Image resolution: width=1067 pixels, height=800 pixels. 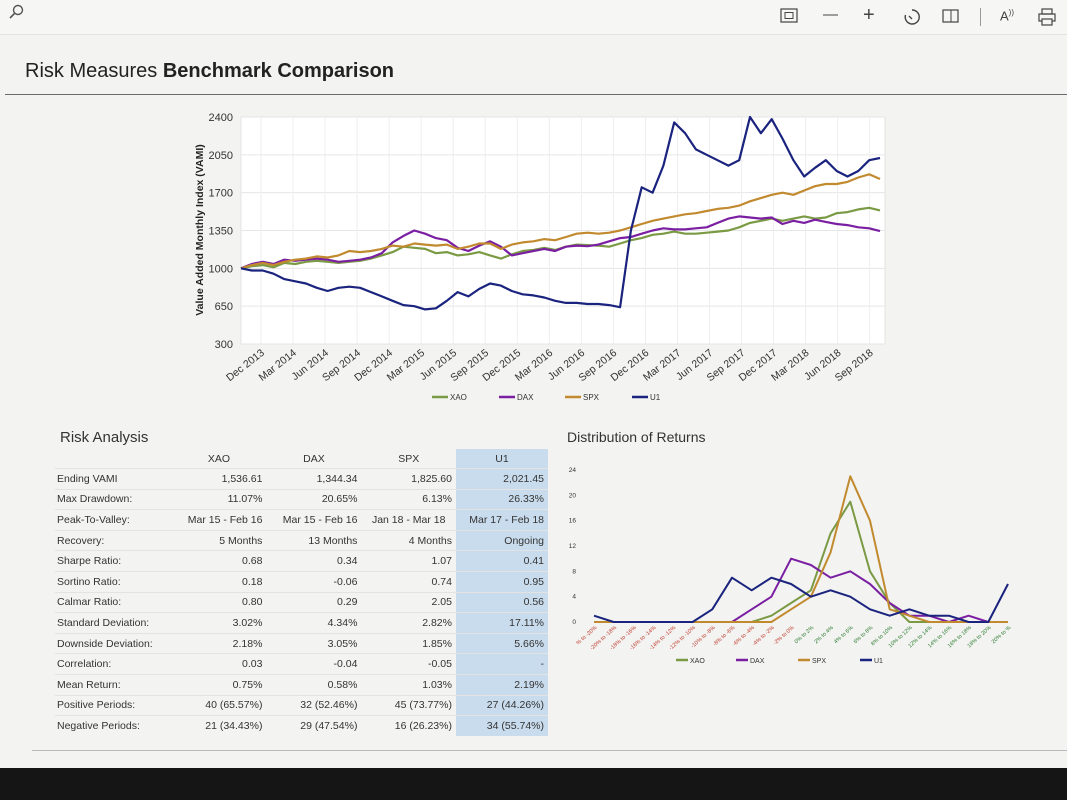 I want to click on page-view-icon, so click(x=951, y=18).